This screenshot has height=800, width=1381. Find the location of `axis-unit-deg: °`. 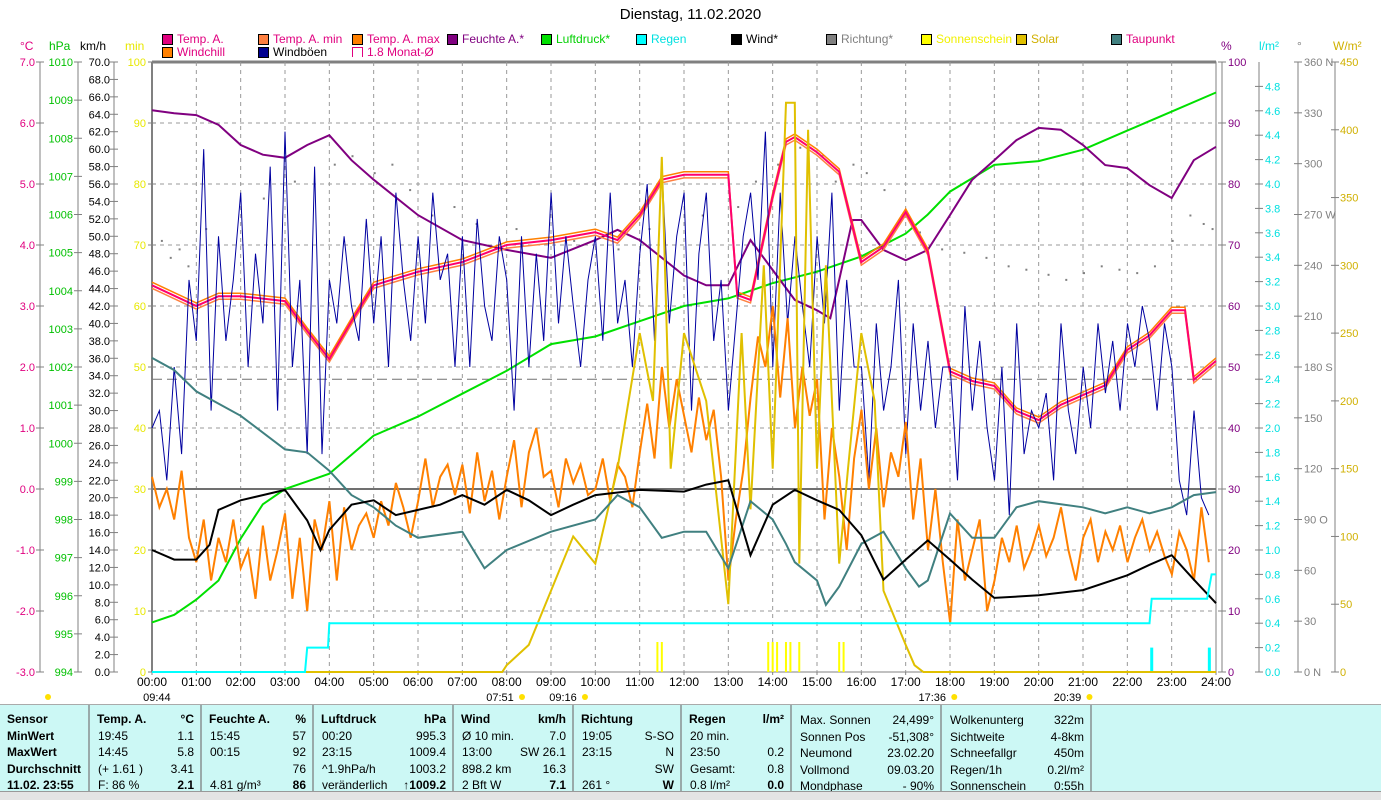

axis-unit-deg: ° is located at coordinates (1299, 46).